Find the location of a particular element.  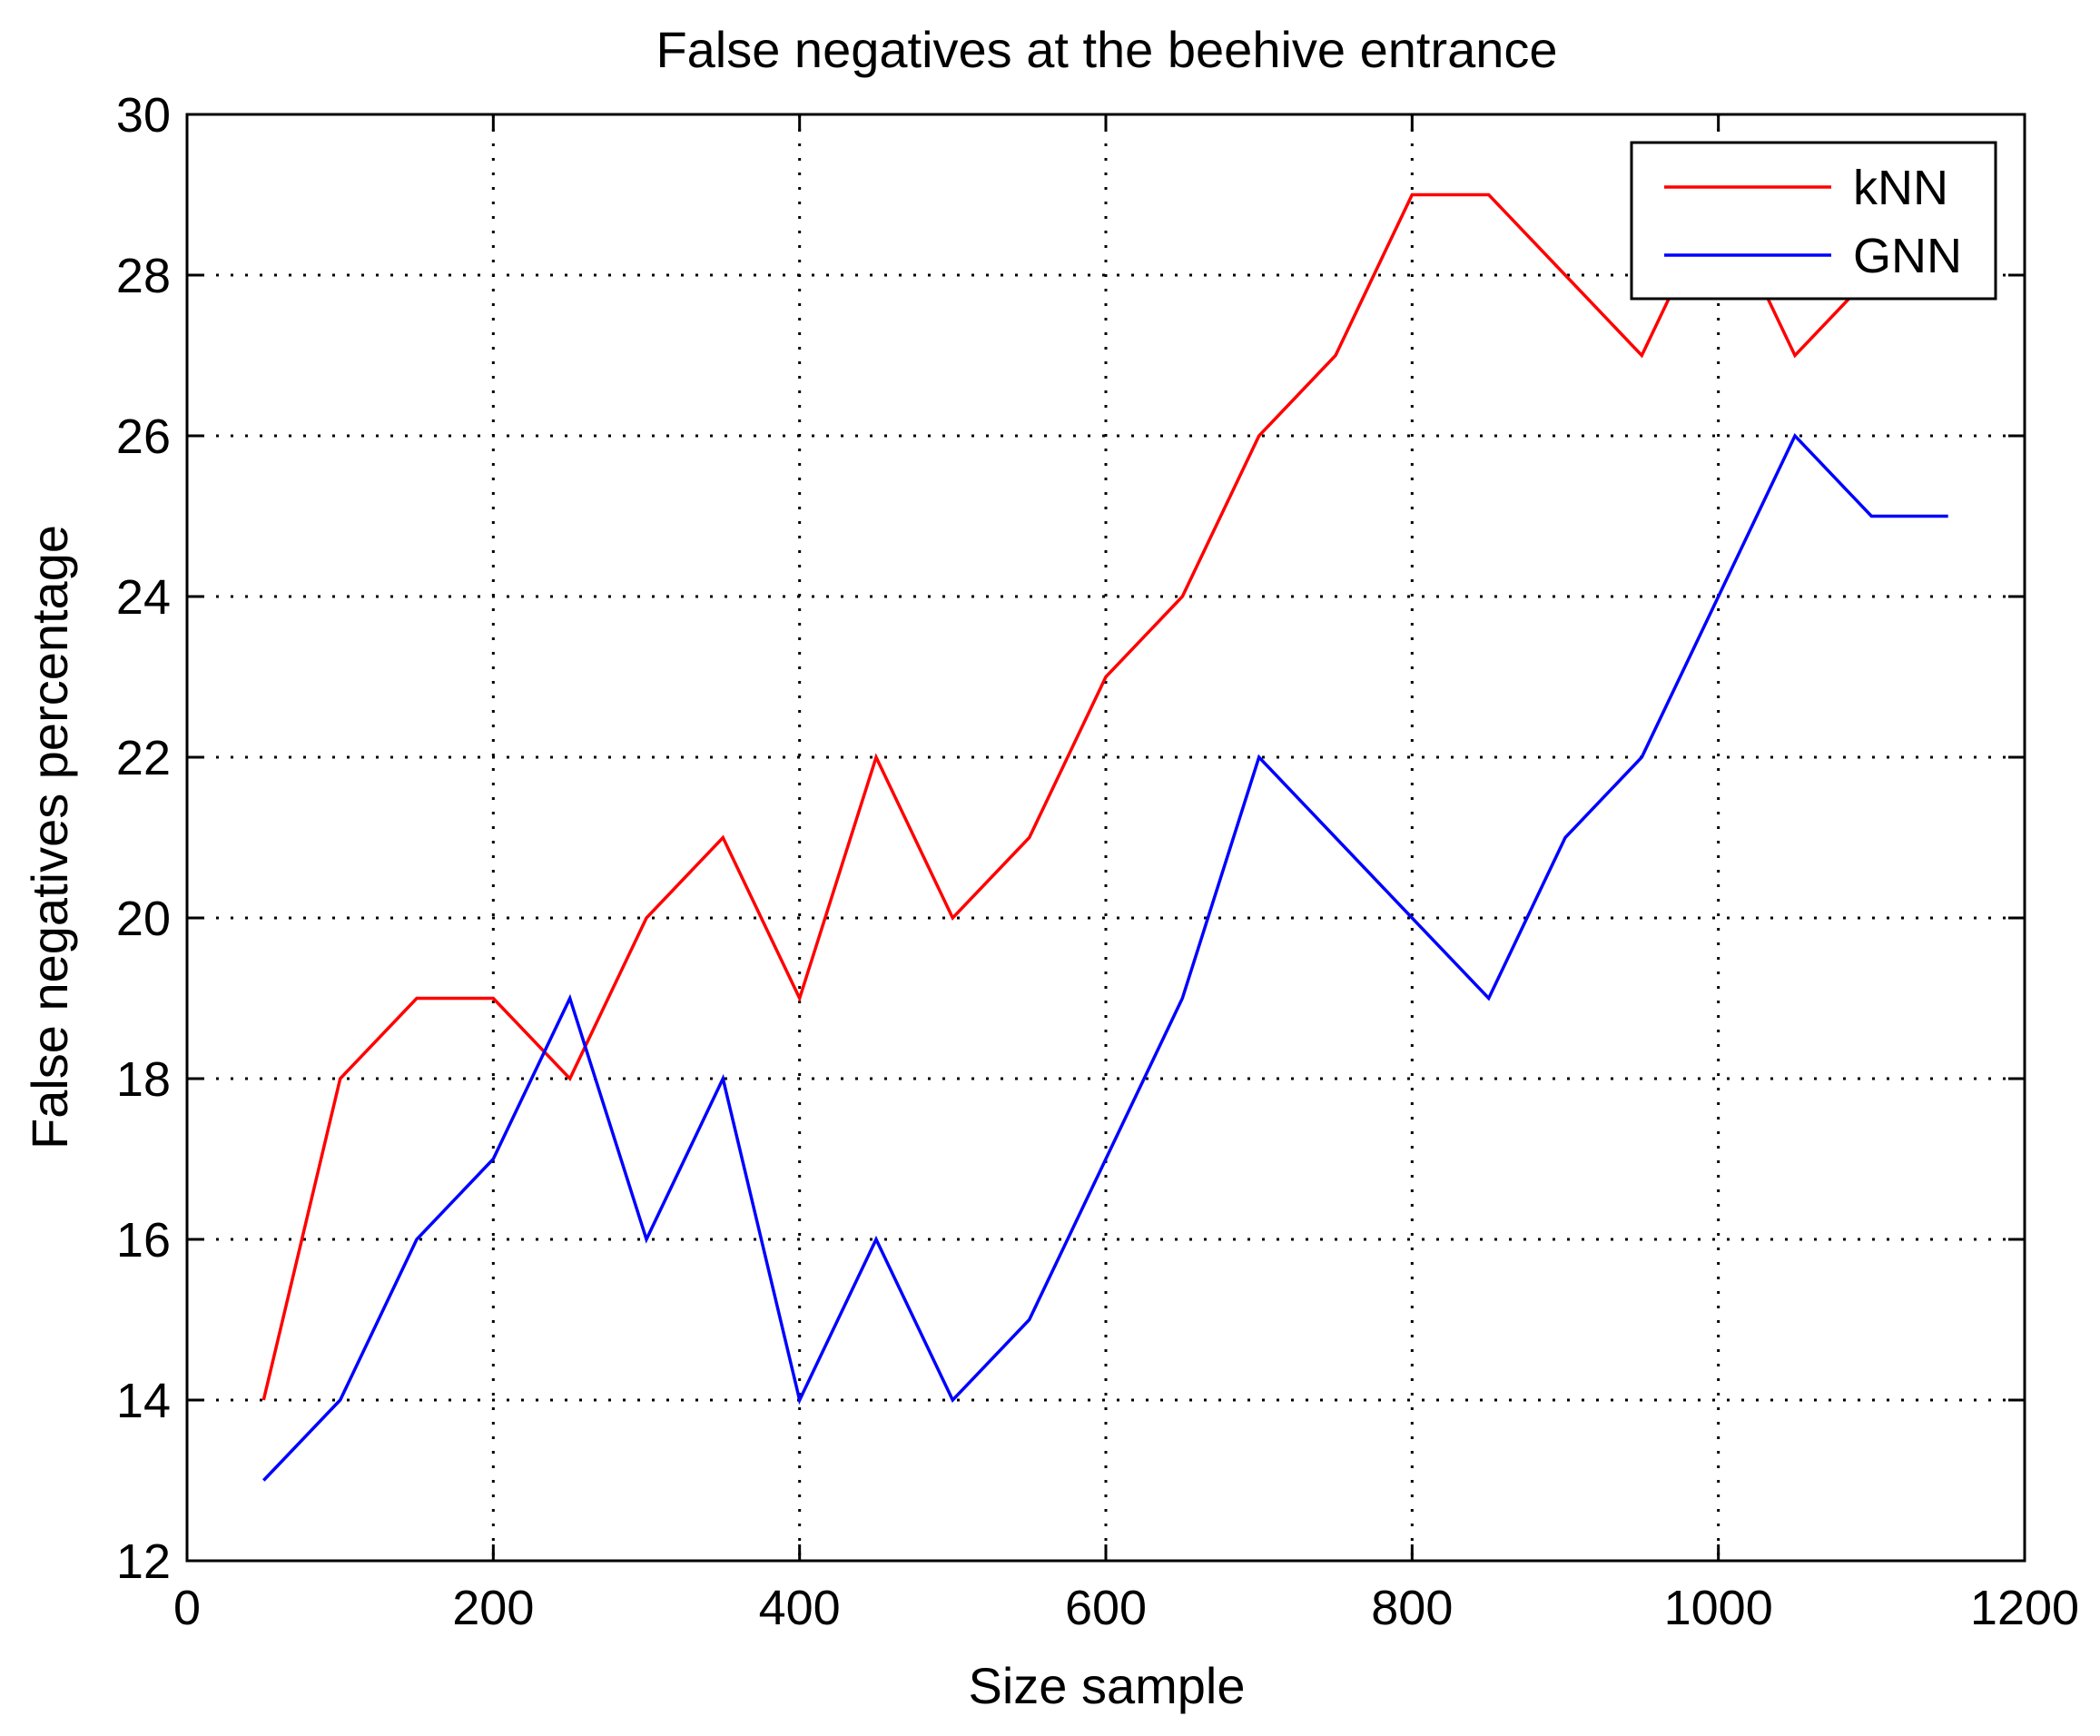

x-tick-label: 0 is located at coordinates (187, 1608).